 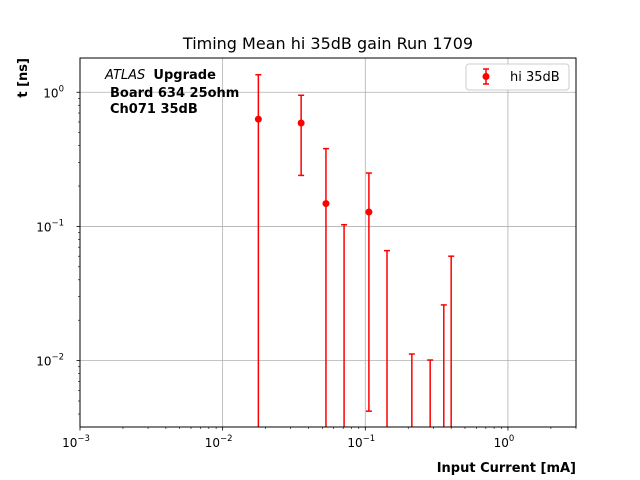 I want to click on legend-box, so click(x=517, y=77).